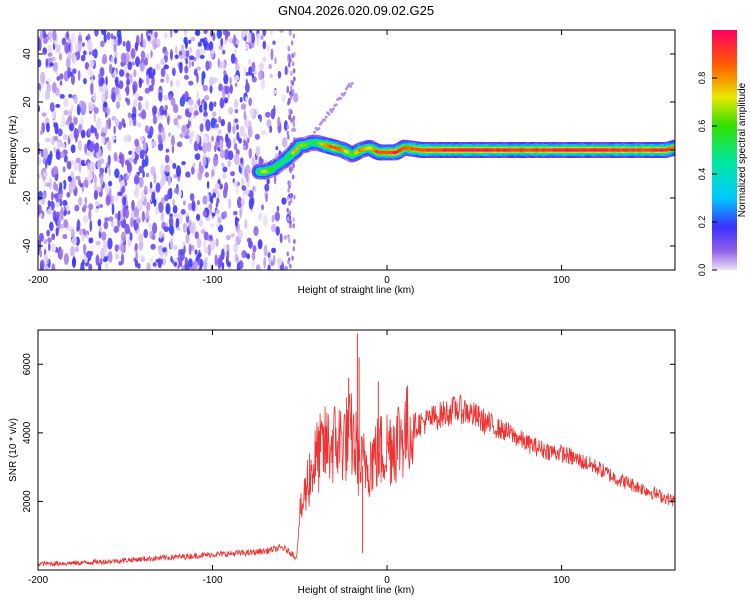  Describe the element at coordinates (702, 78) in the screenshot. I see `colorbar-tick-label: 0.8` at that location.